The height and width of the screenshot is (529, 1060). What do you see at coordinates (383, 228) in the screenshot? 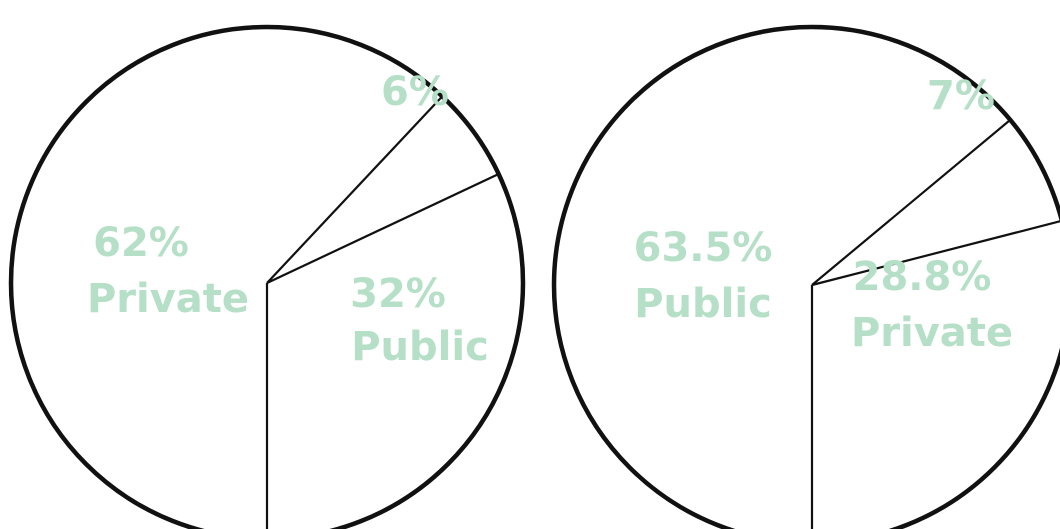
I see `pie-1-slice-2-edge` at bounding box center [383, 228].